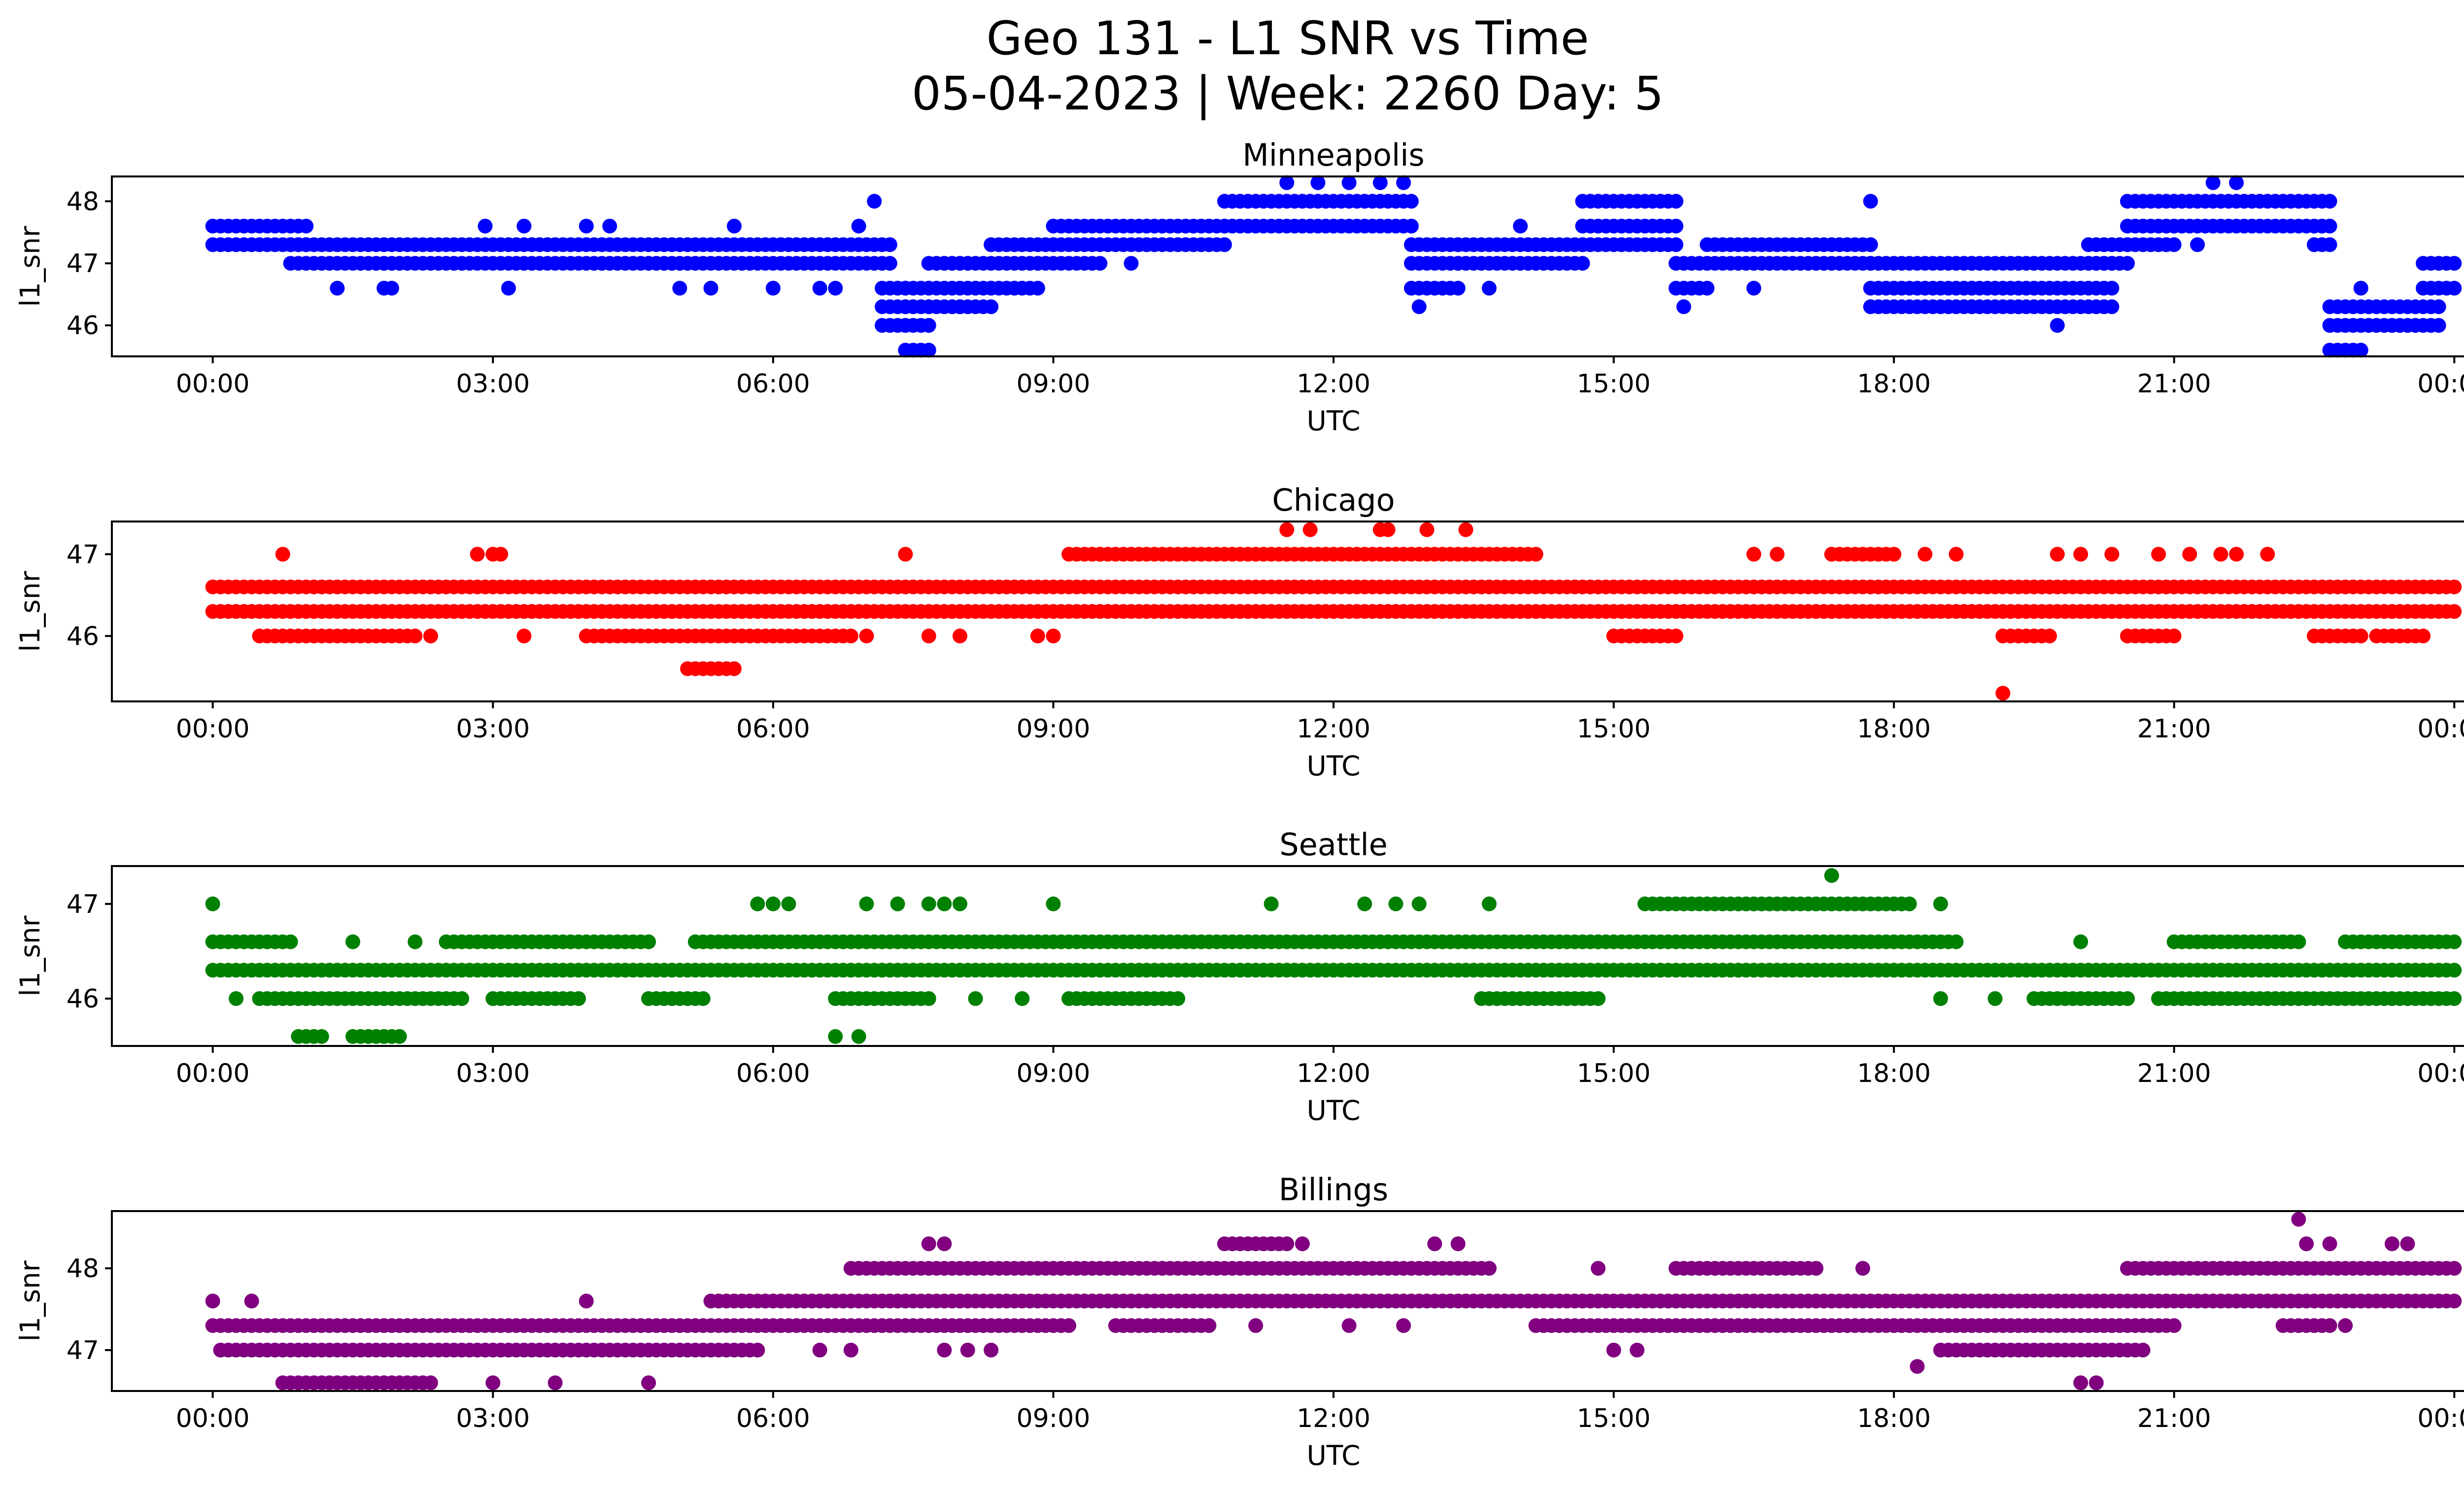 This screenshot has height=1495, width=2464. What do you see at coordinates (1894, 384) in the screenshot?
I see `x-tick-label: 18:00` at bounding box center [1894, 384].